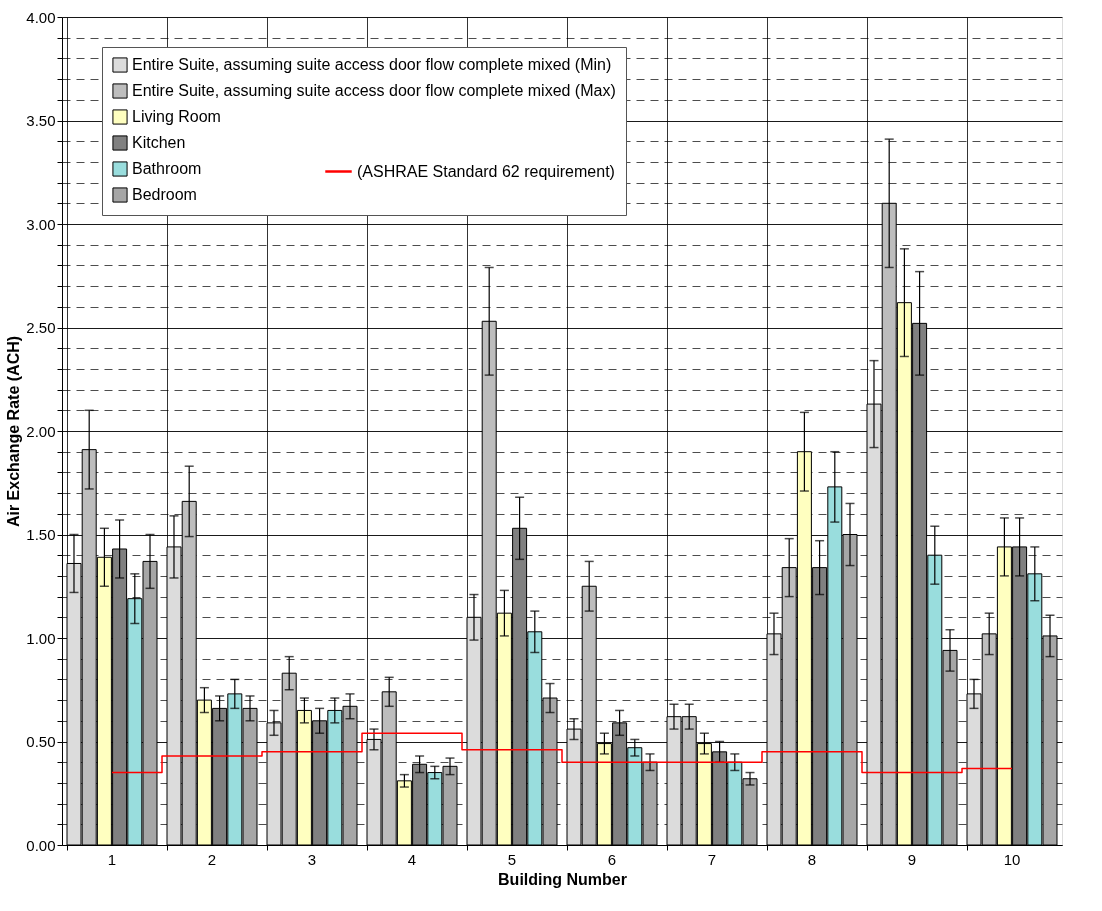 The height and width of the screenshot is (911, 1102). I want to click on x-tick-label: 6, so click(612, 859).